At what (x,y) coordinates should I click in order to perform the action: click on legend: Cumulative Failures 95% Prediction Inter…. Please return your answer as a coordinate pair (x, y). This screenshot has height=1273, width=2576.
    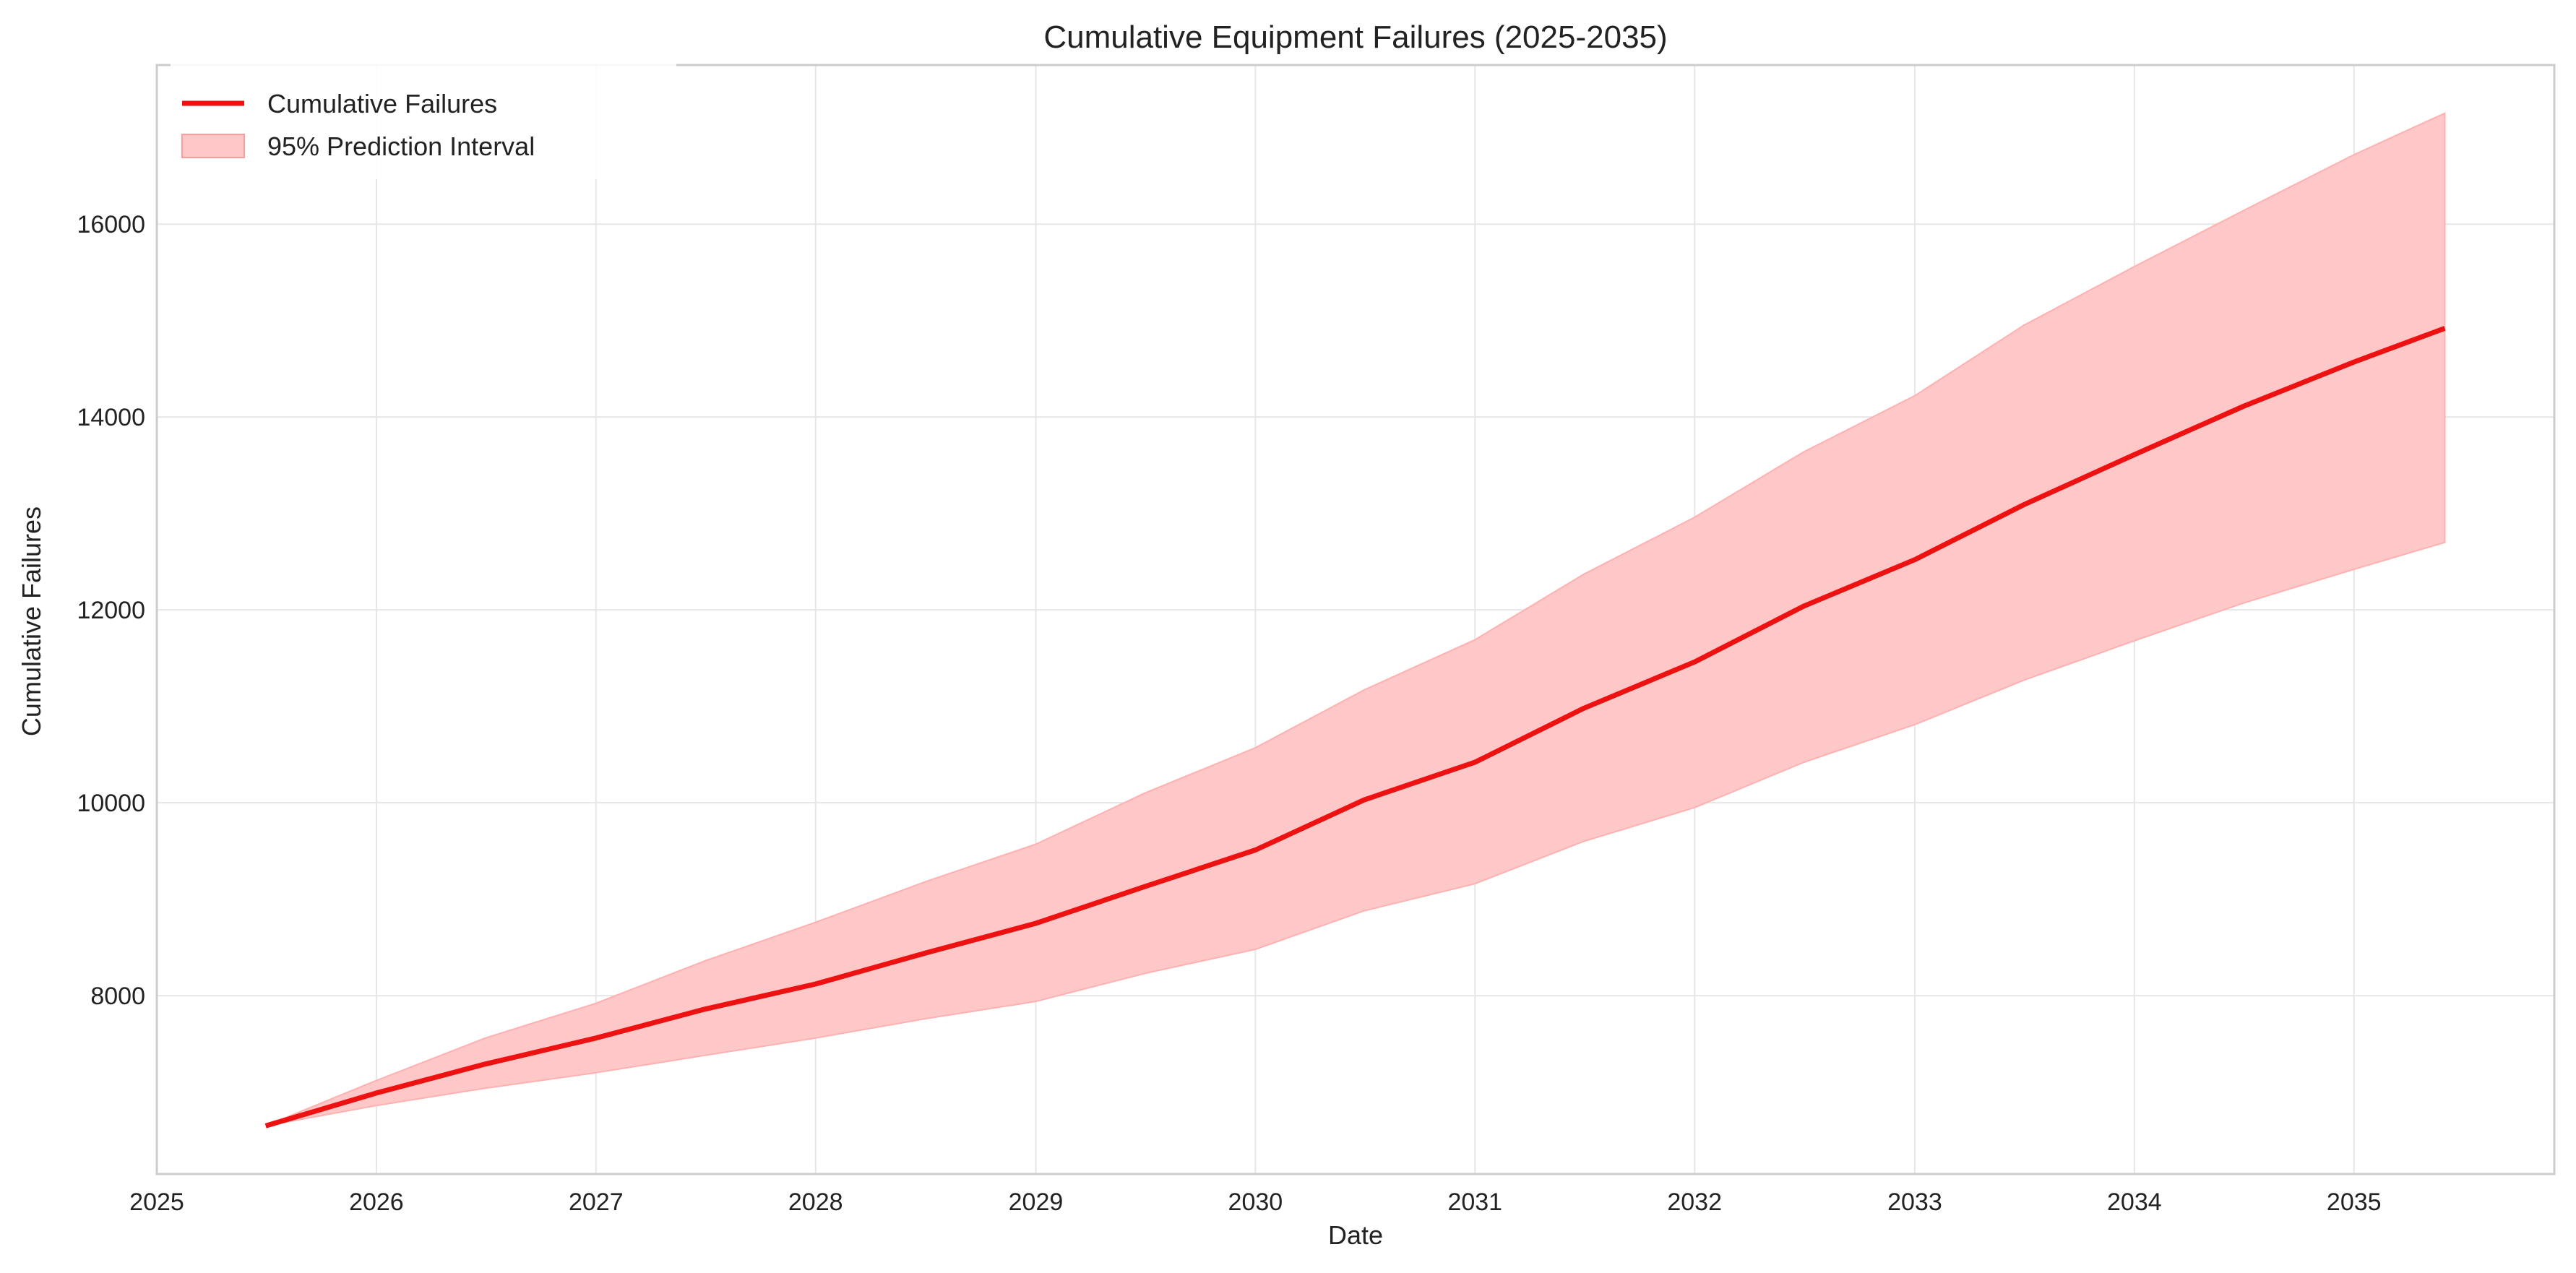
    Looking at the image, I should click on (423, 118).